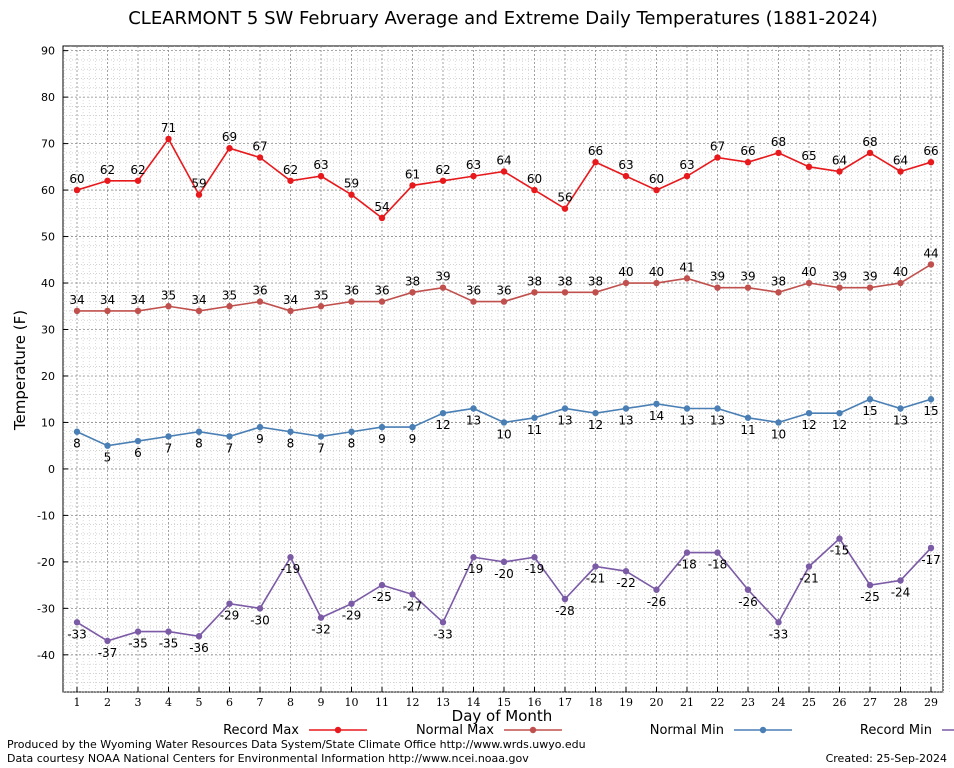 The width and height of the screenshot is (954, 768). Describe the element at coordinates (455, 730) in the screenshot. I see `legend-label: Normal Max` at that location.